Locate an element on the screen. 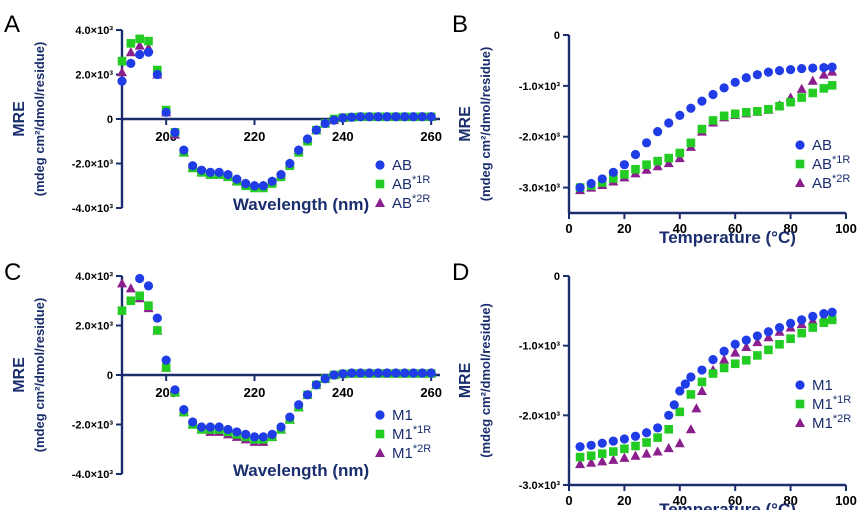 The image size is (866, 510). x-tick-label: 80 is located at coordinates (790, 500).